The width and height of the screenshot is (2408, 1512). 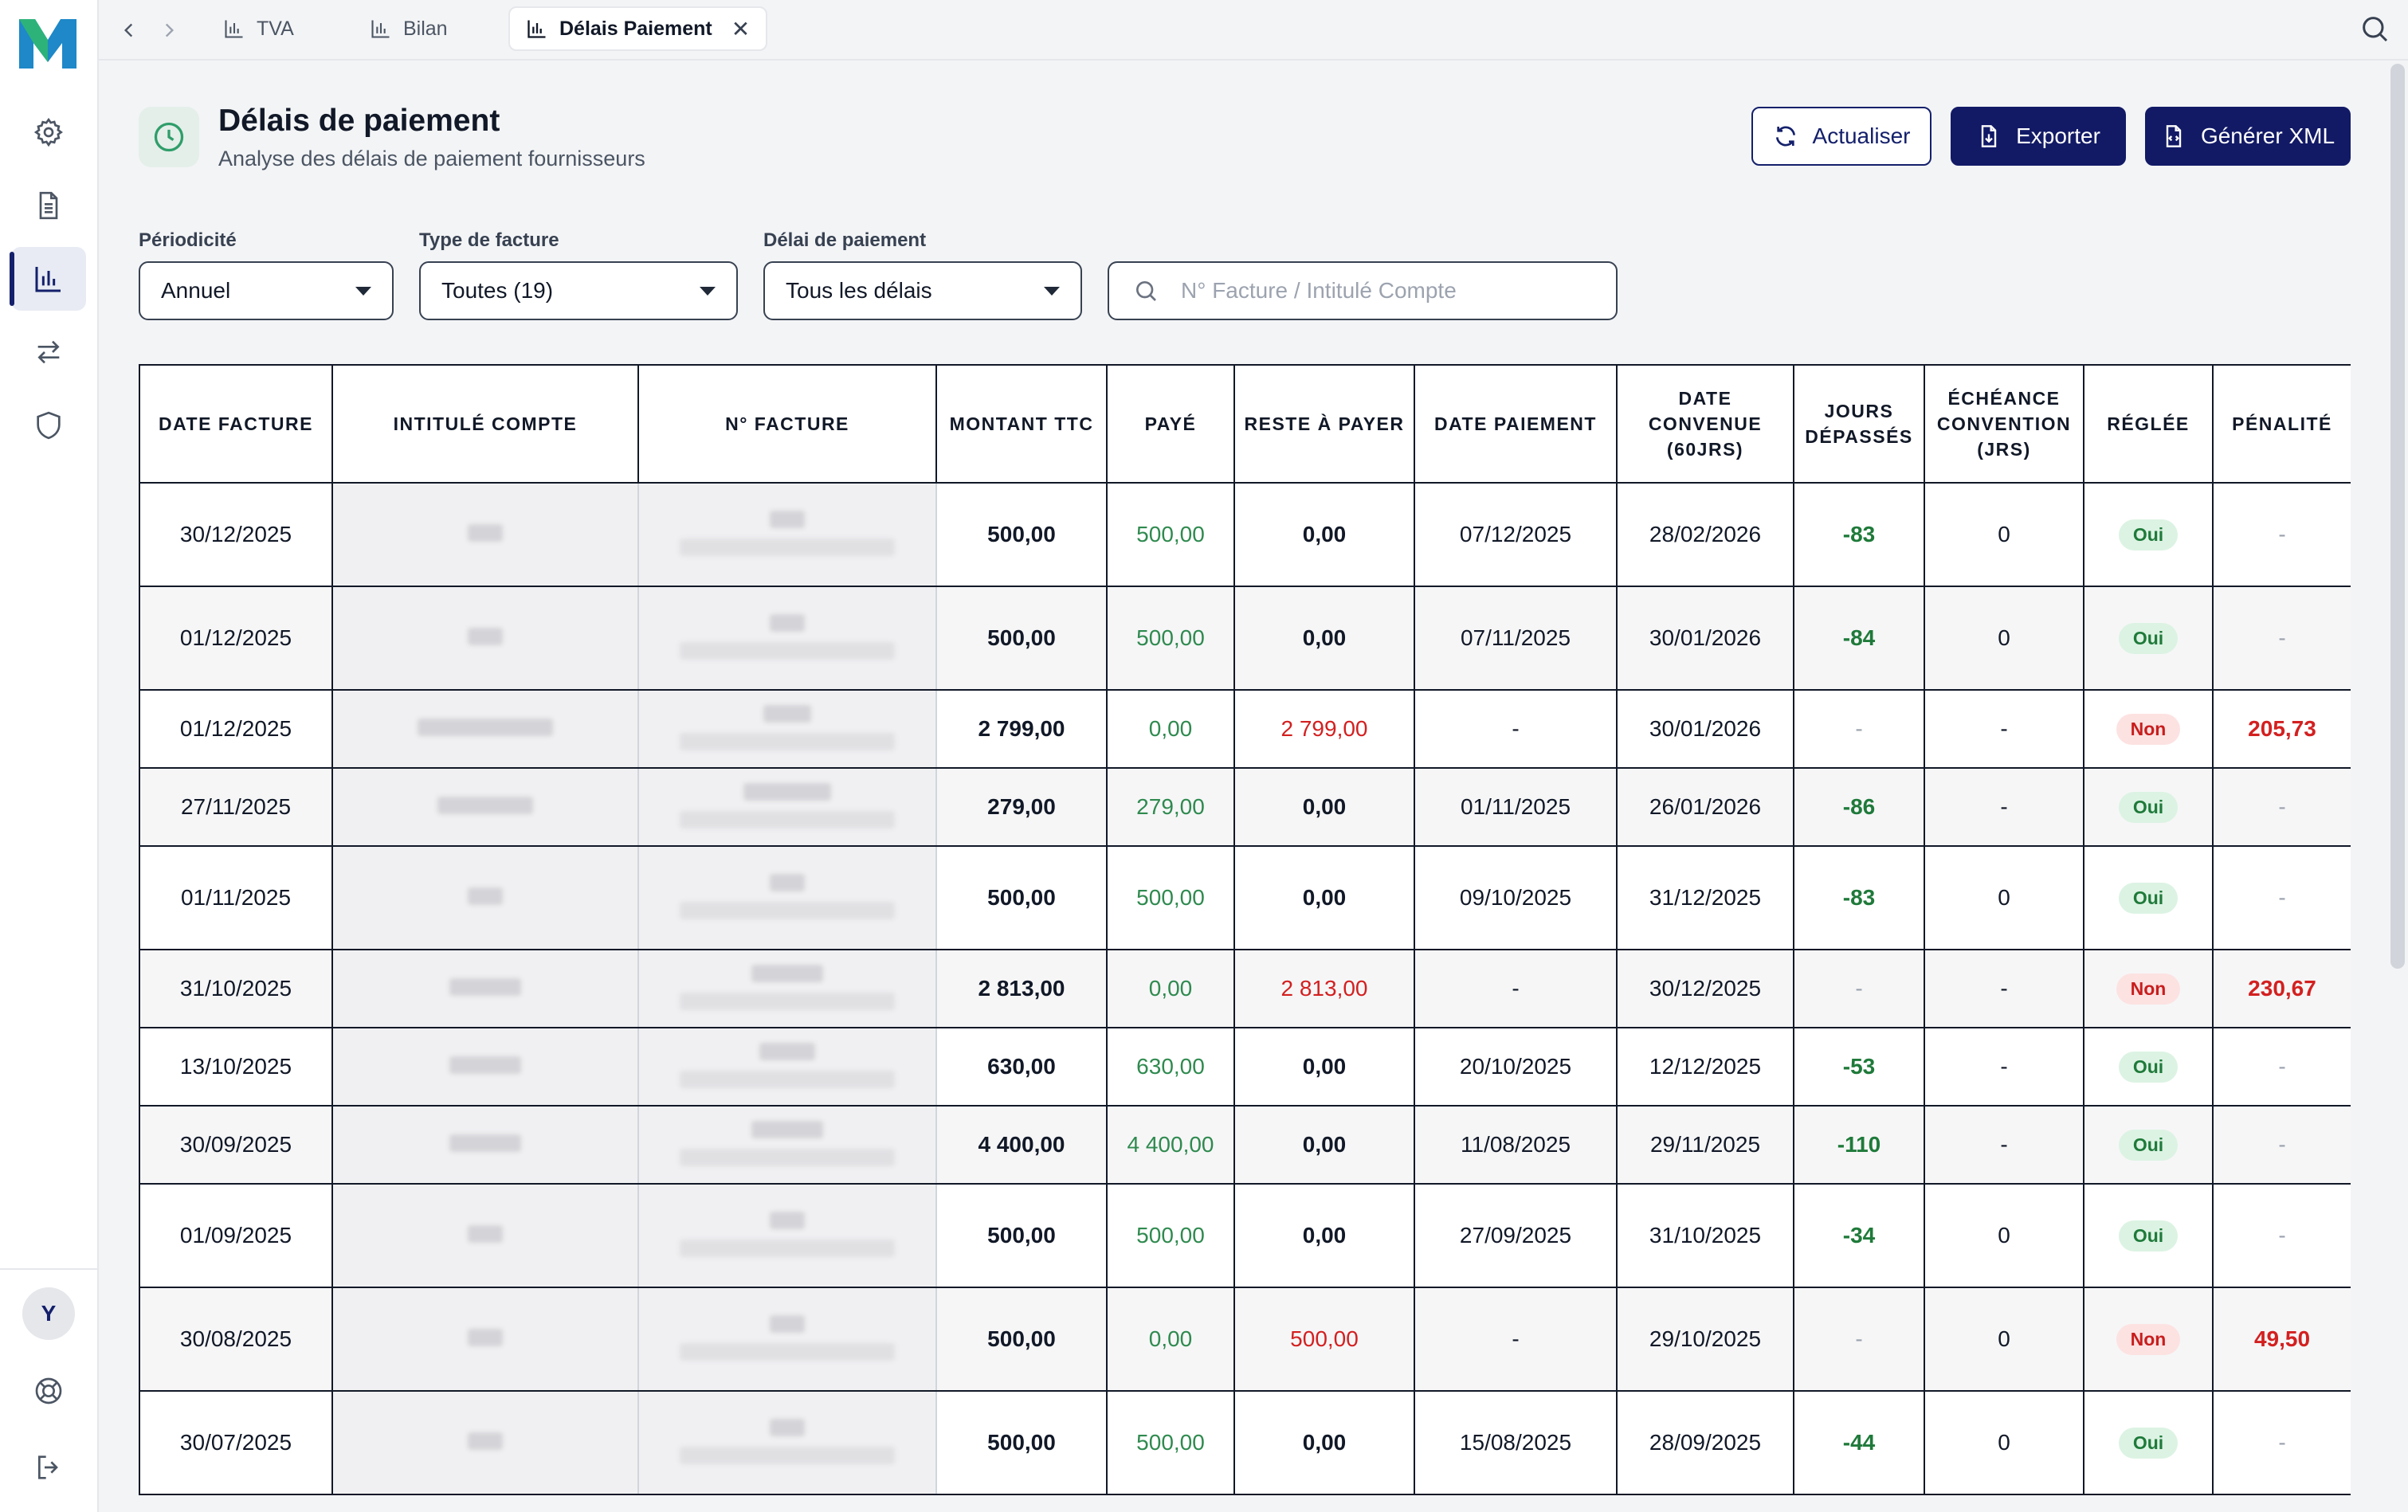 What do you see at coordinates (1859, 534) in the screenshot?
I see `cell-jours-depasses: -83` at bounding box center [1859, 534].